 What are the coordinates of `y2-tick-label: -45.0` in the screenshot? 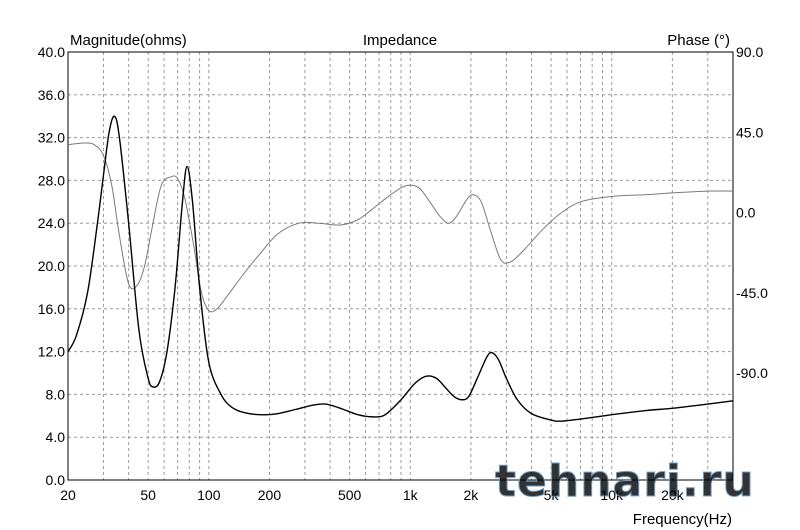 It's located at (752, 293).